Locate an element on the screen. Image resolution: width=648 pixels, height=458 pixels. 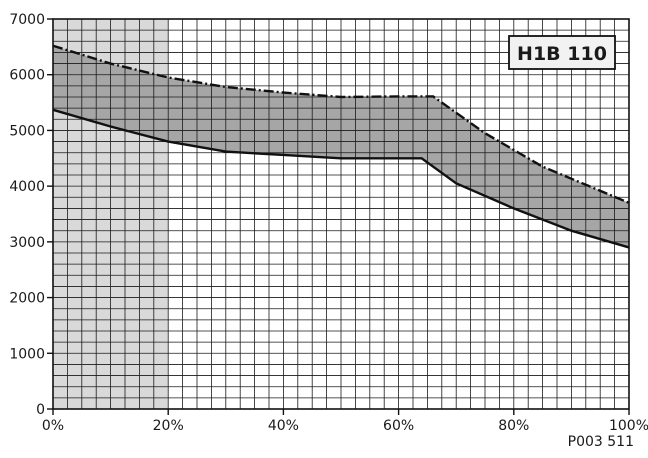
model-badge: H1B 110 is located at coordinates (562, 52).